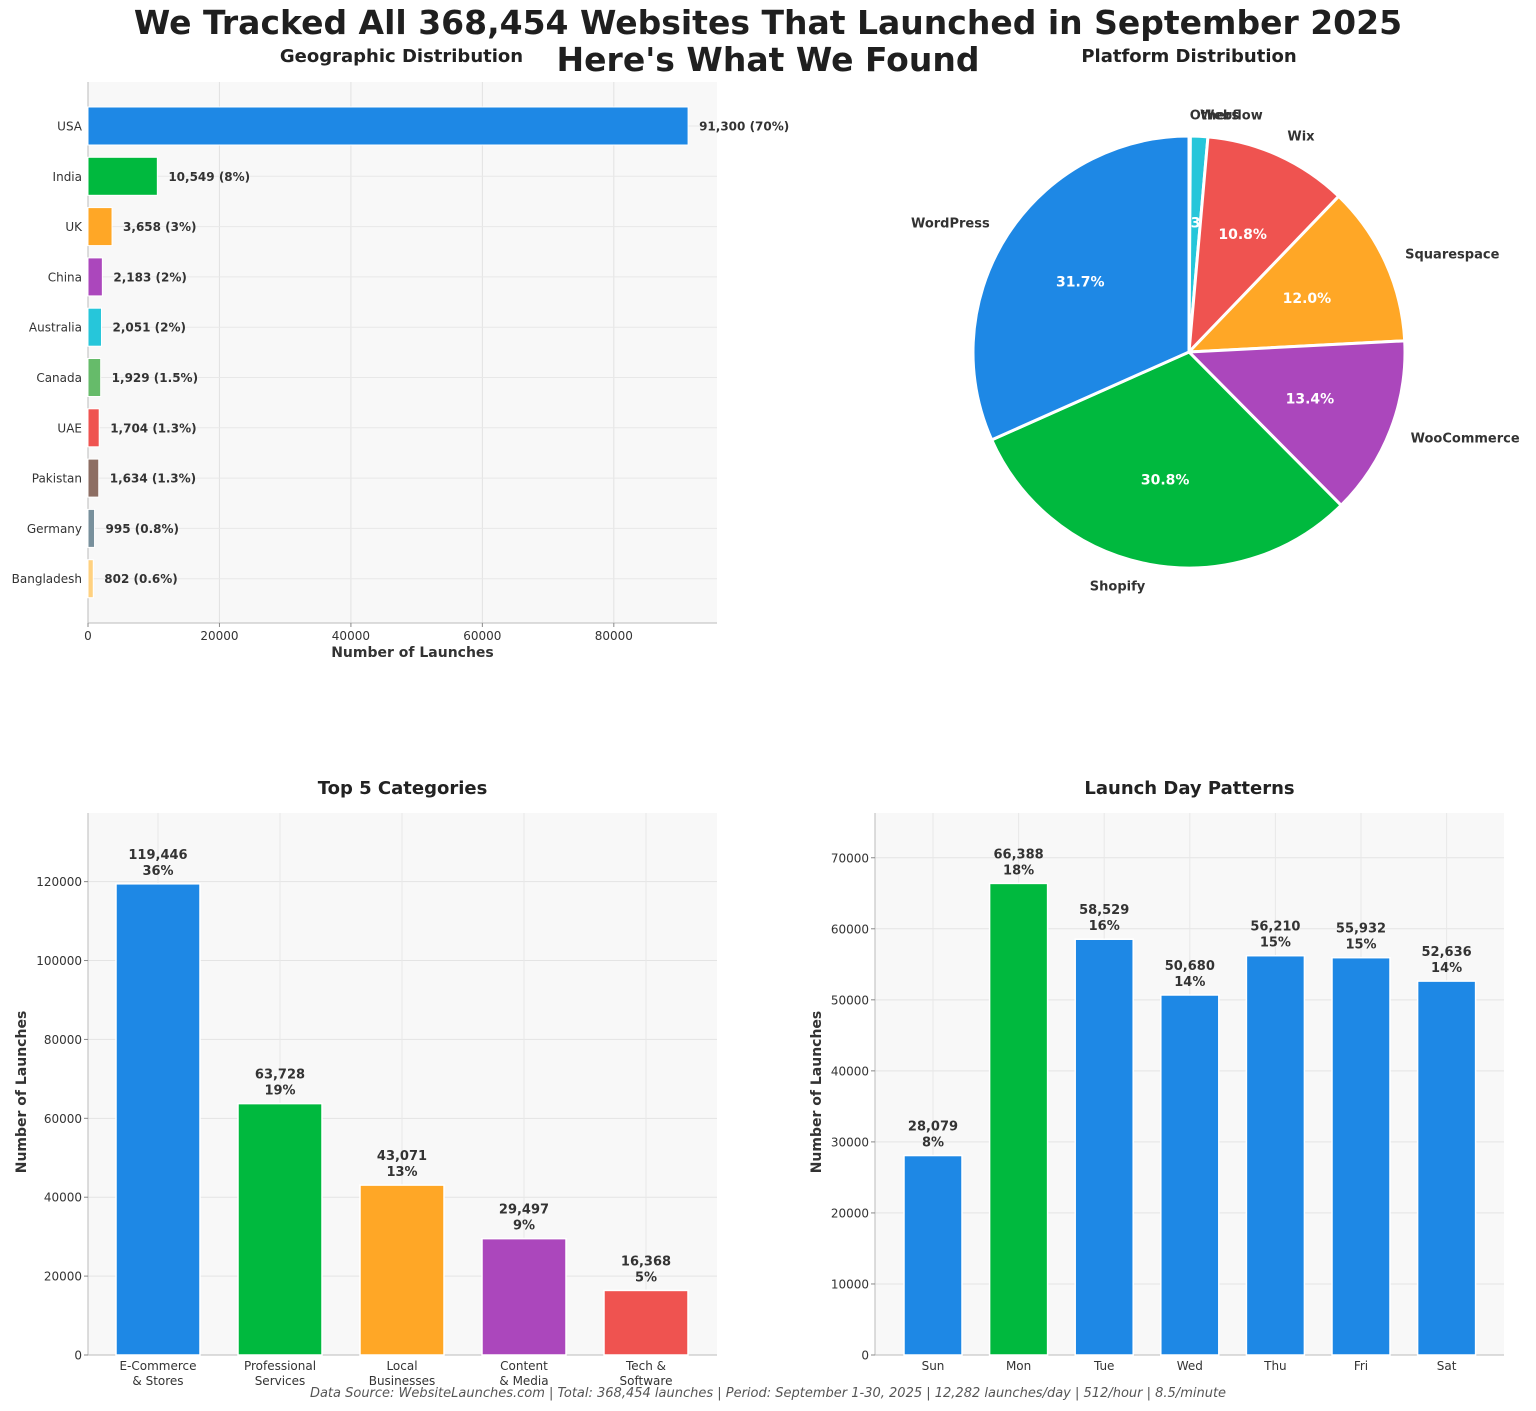 The image size is (1536, 1411). What do you see at coordinates (1190, 966) in the screenshot?
I see `days-data-label: 50,680` at bounding box center [1190, 966].